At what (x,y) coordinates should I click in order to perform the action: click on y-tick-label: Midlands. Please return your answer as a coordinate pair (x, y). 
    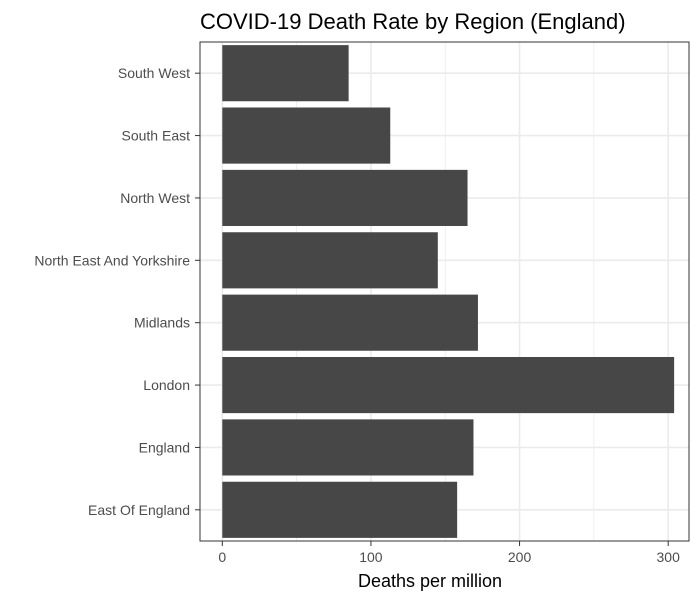
    Looking at the image, I should click on (162, 323).